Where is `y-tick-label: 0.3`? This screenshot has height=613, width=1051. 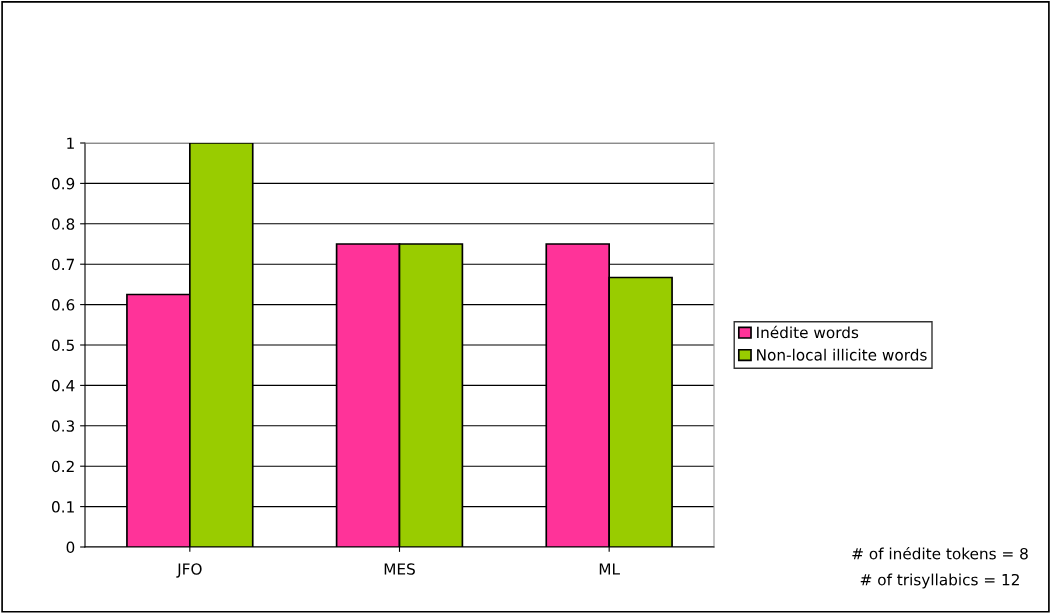 y-tick-label: 0.3 is located at coordinates (63, 426).